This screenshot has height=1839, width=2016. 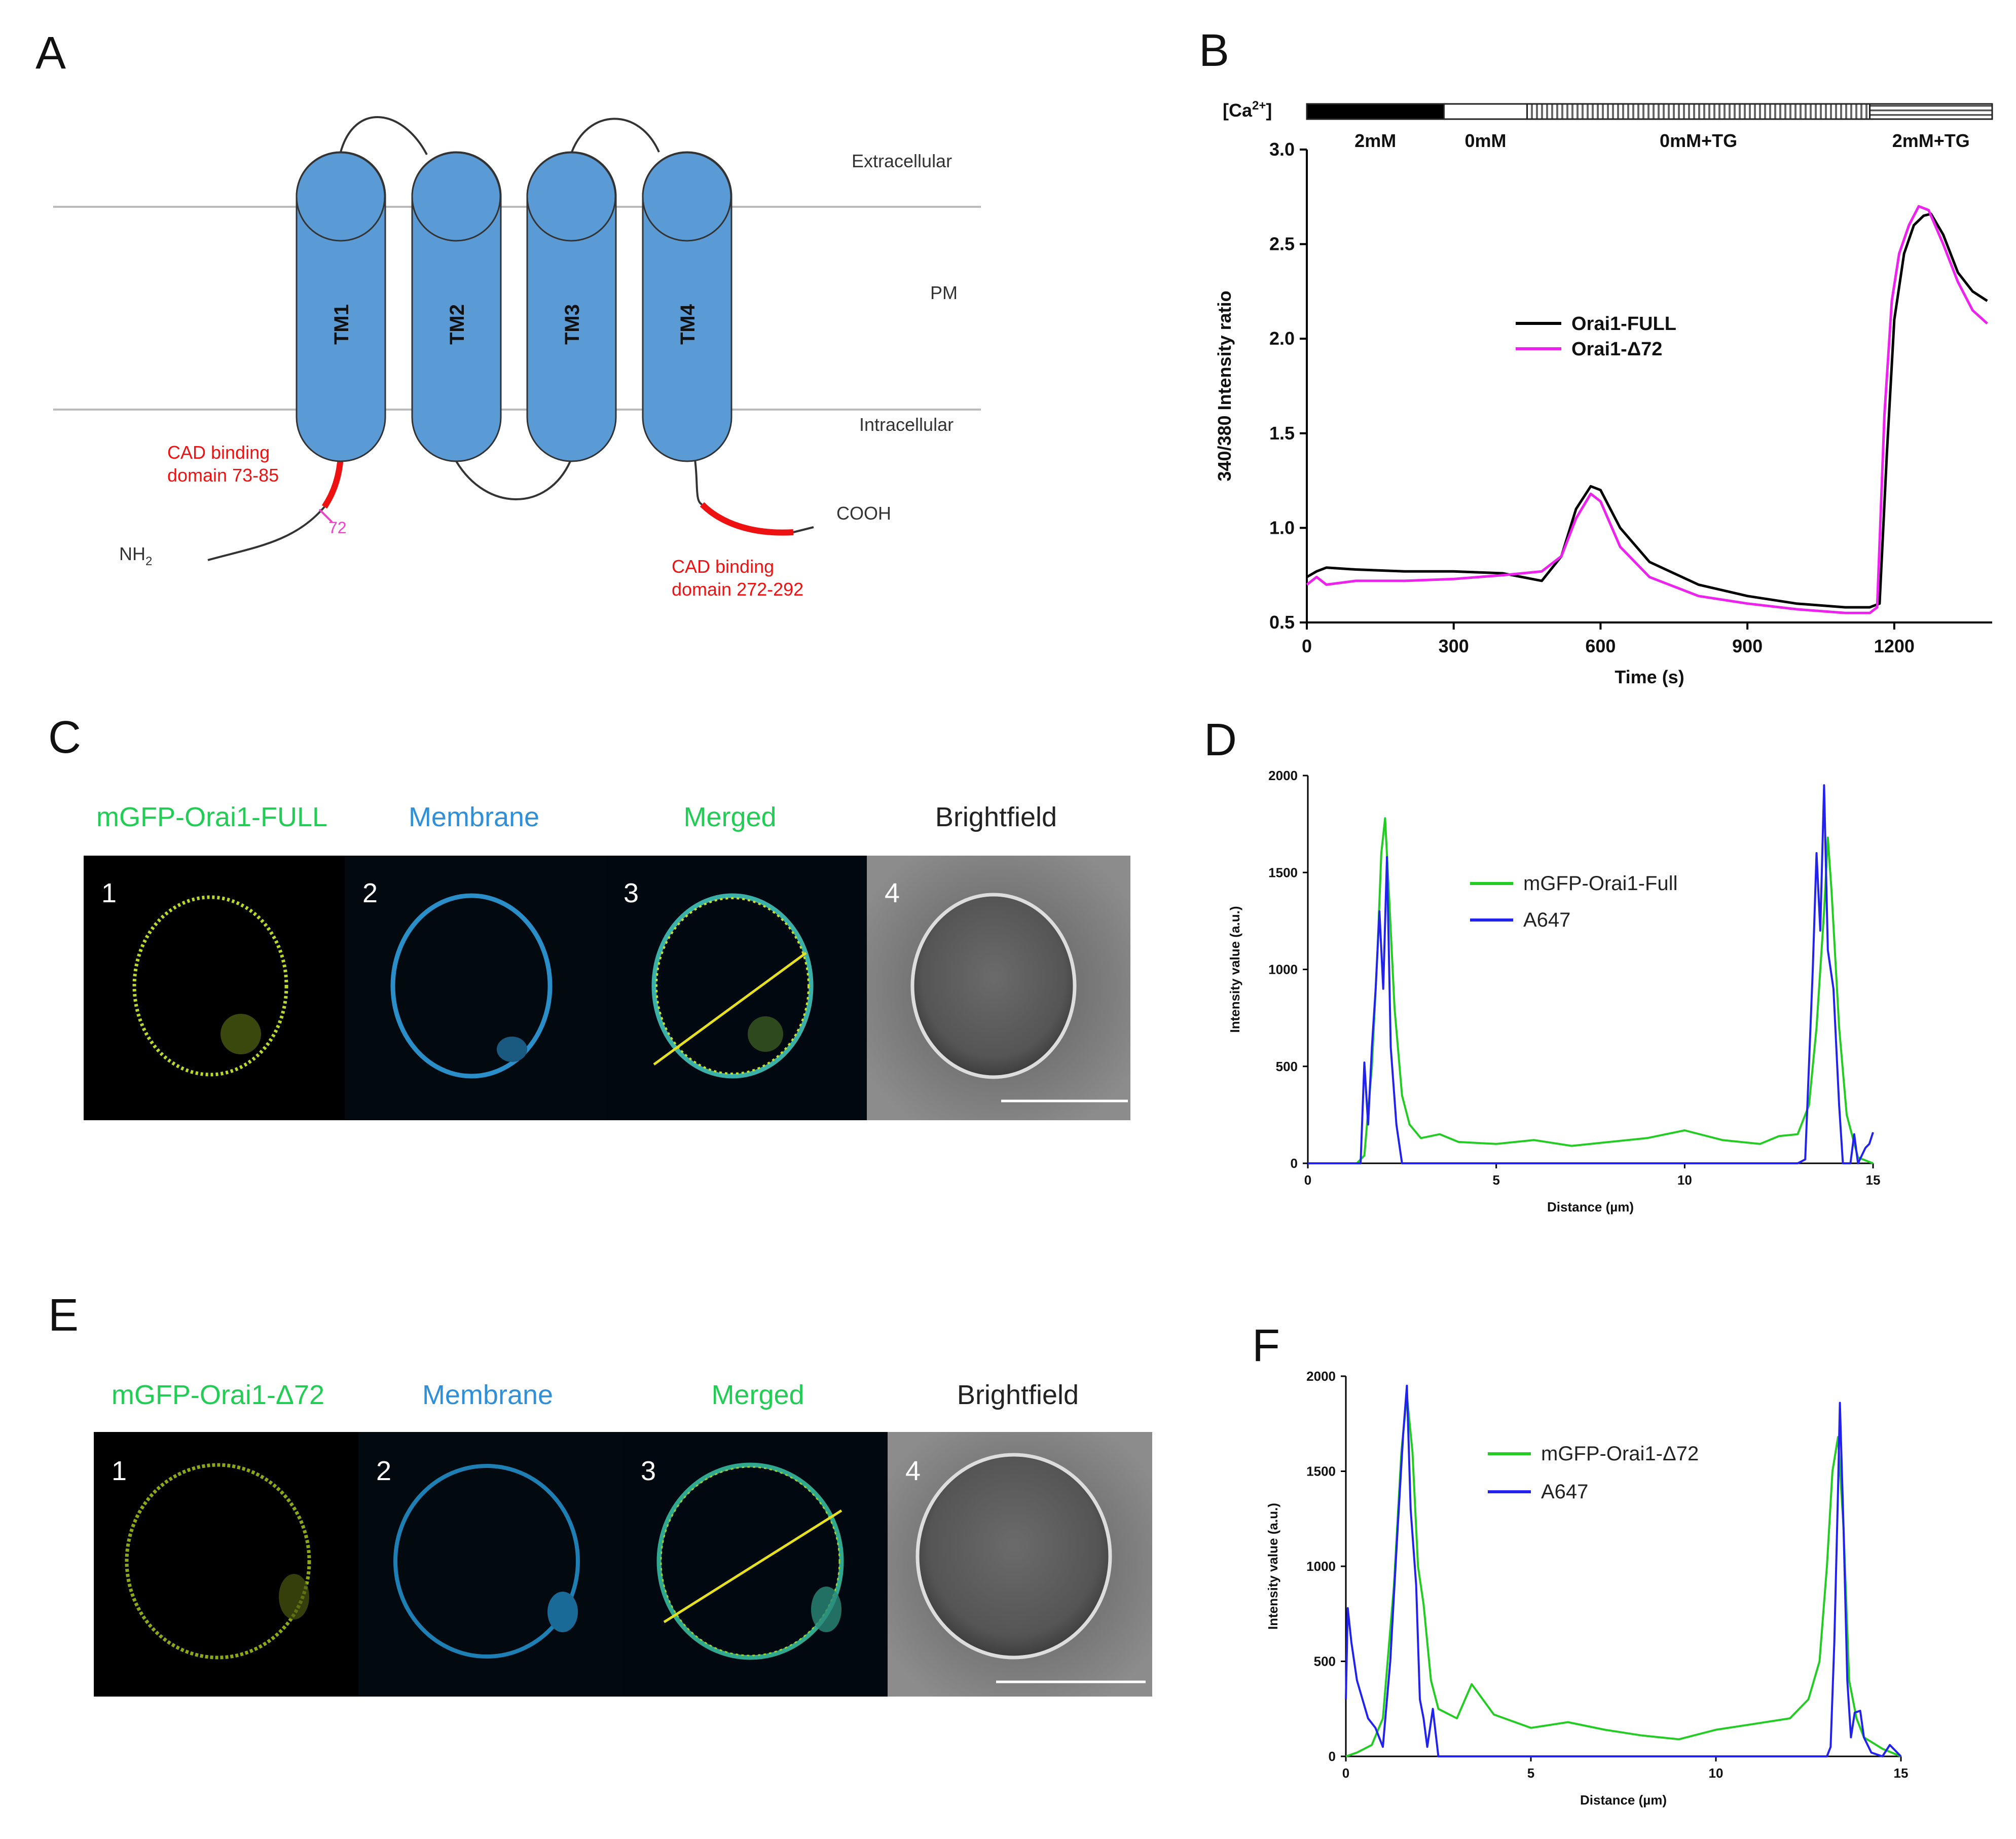 I want to click on tm1-label: TM1, so click(x=342, y=324).